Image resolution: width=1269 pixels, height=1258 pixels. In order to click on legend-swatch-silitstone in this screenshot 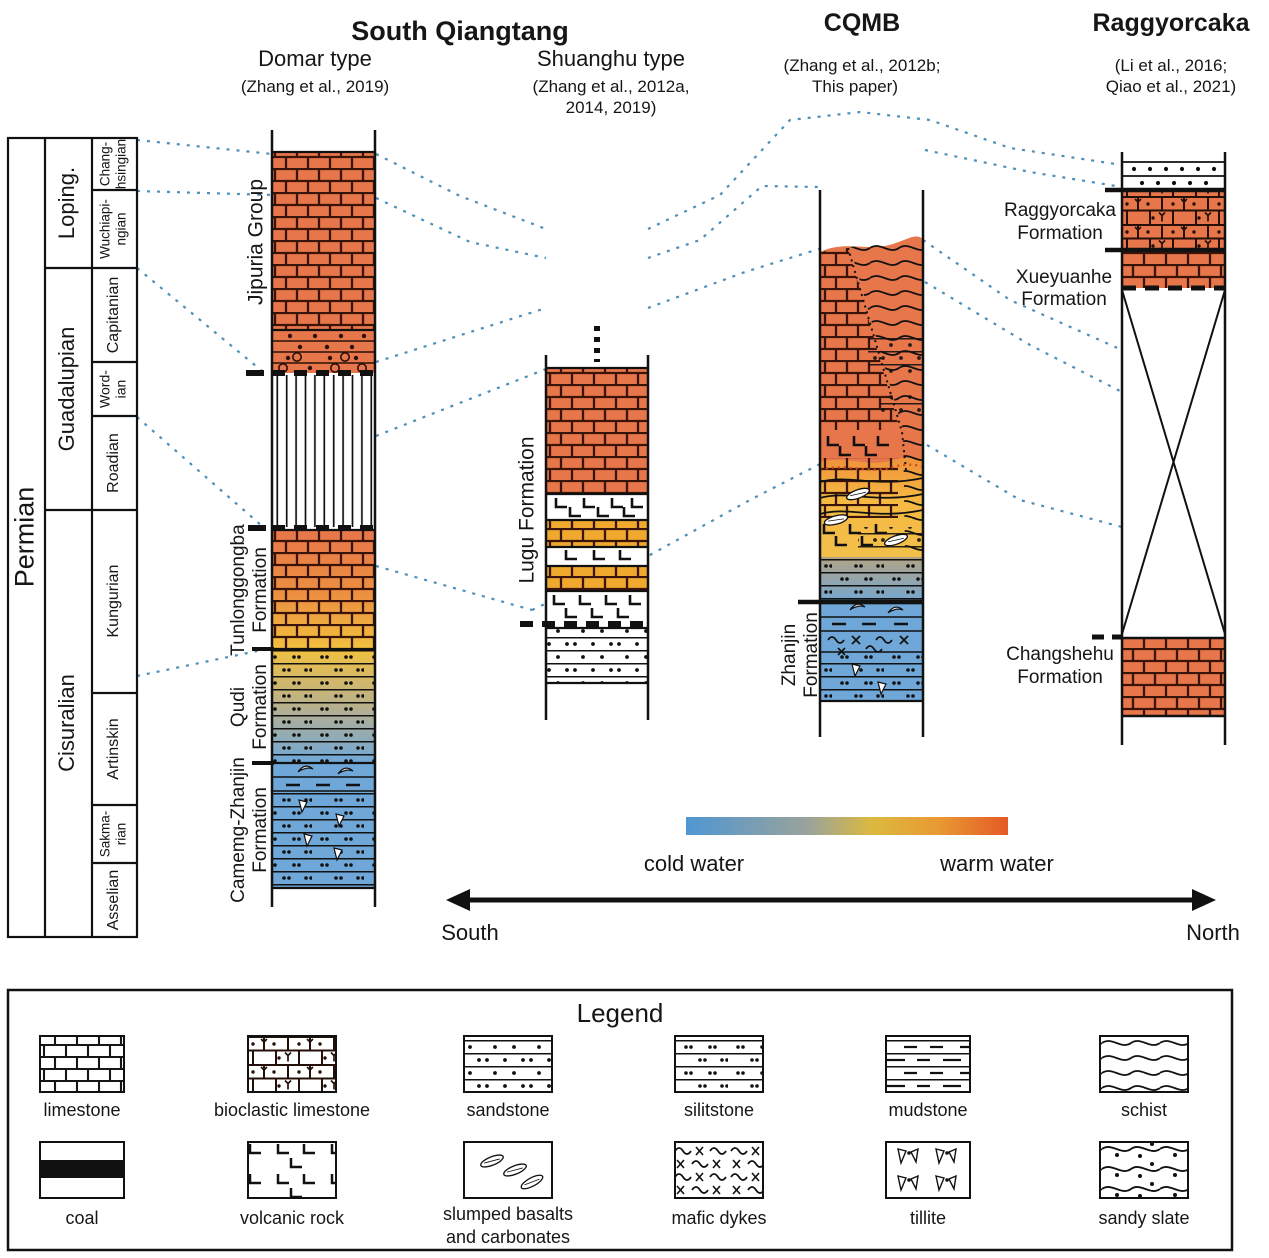, I will do `click(719, 1064)`.